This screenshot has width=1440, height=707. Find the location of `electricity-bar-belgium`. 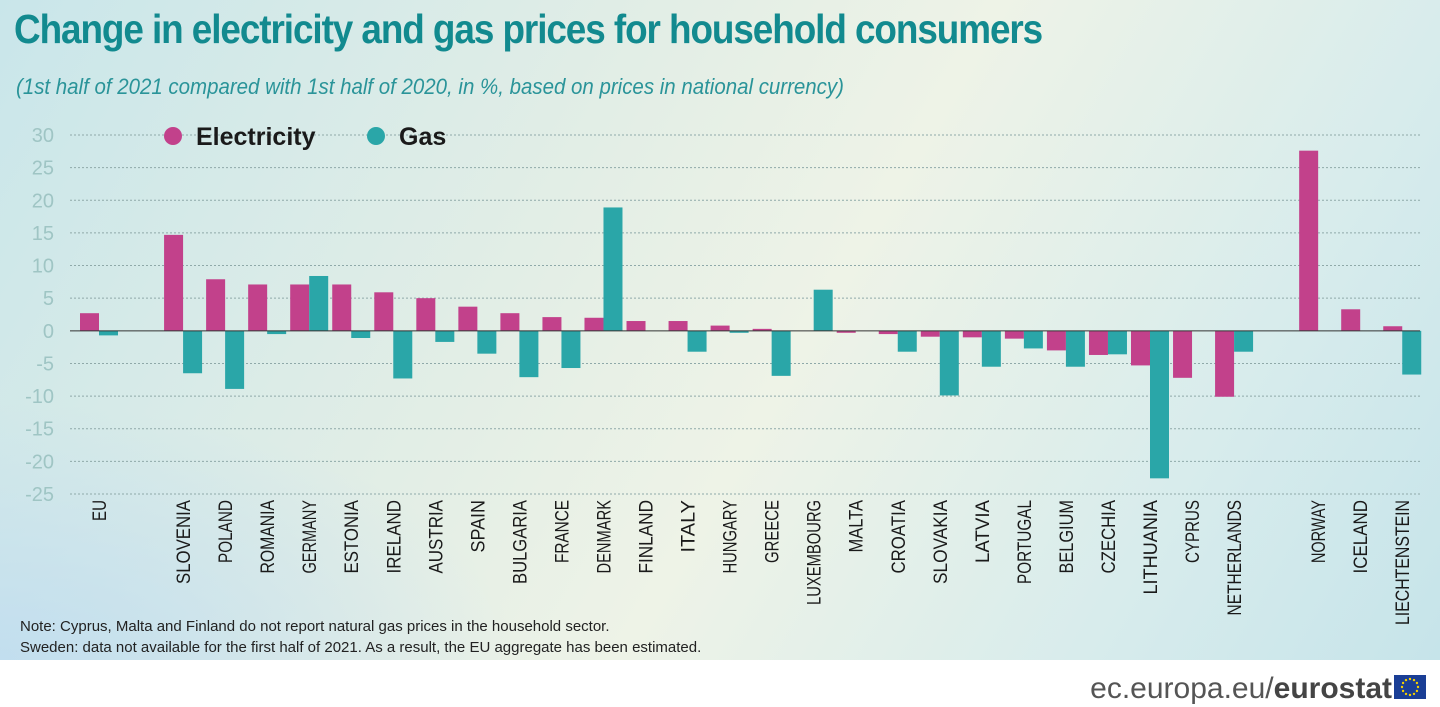

electricity-bar-belgium is located at coordinates (1056, 340).